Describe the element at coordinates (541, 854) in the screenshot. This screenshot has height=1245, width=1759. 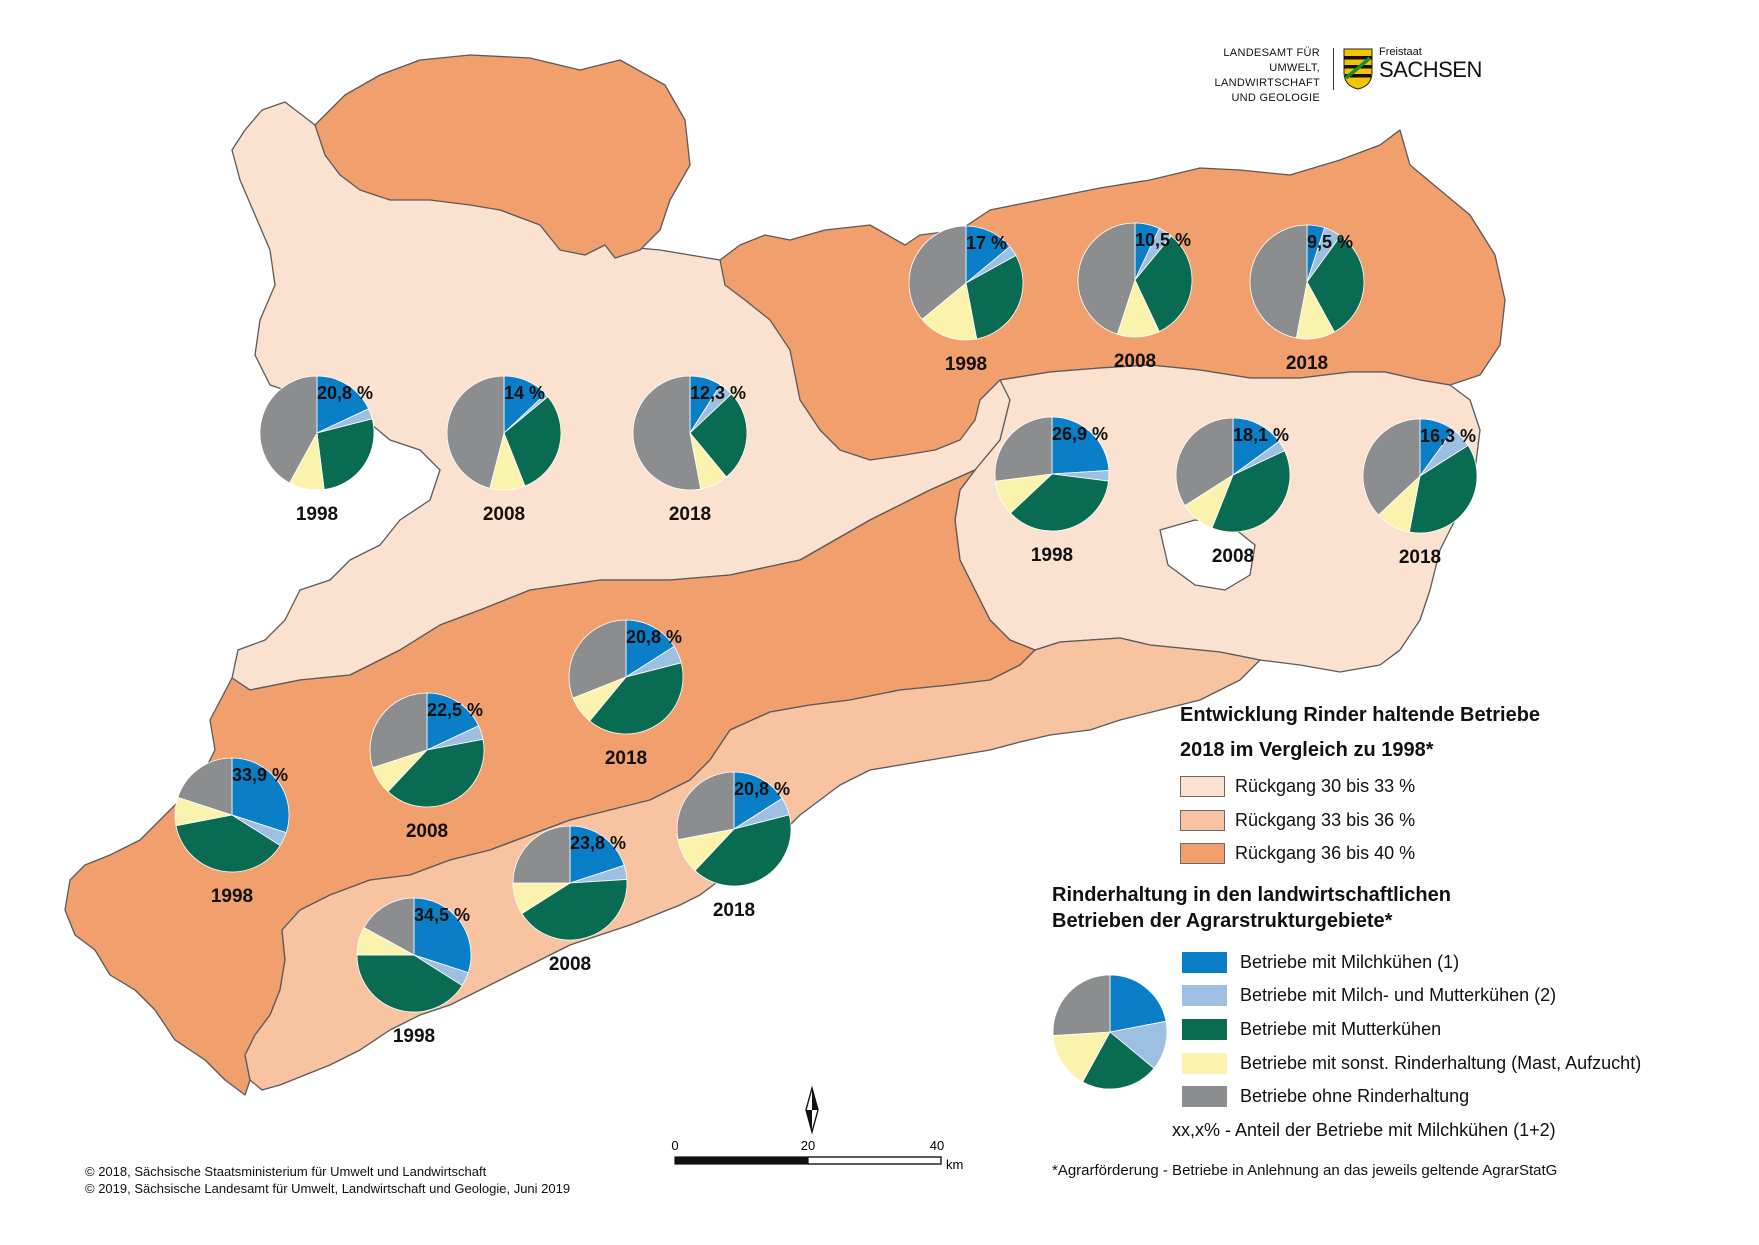
I see `pie-region-5-2008-slice-ohne` at that location.